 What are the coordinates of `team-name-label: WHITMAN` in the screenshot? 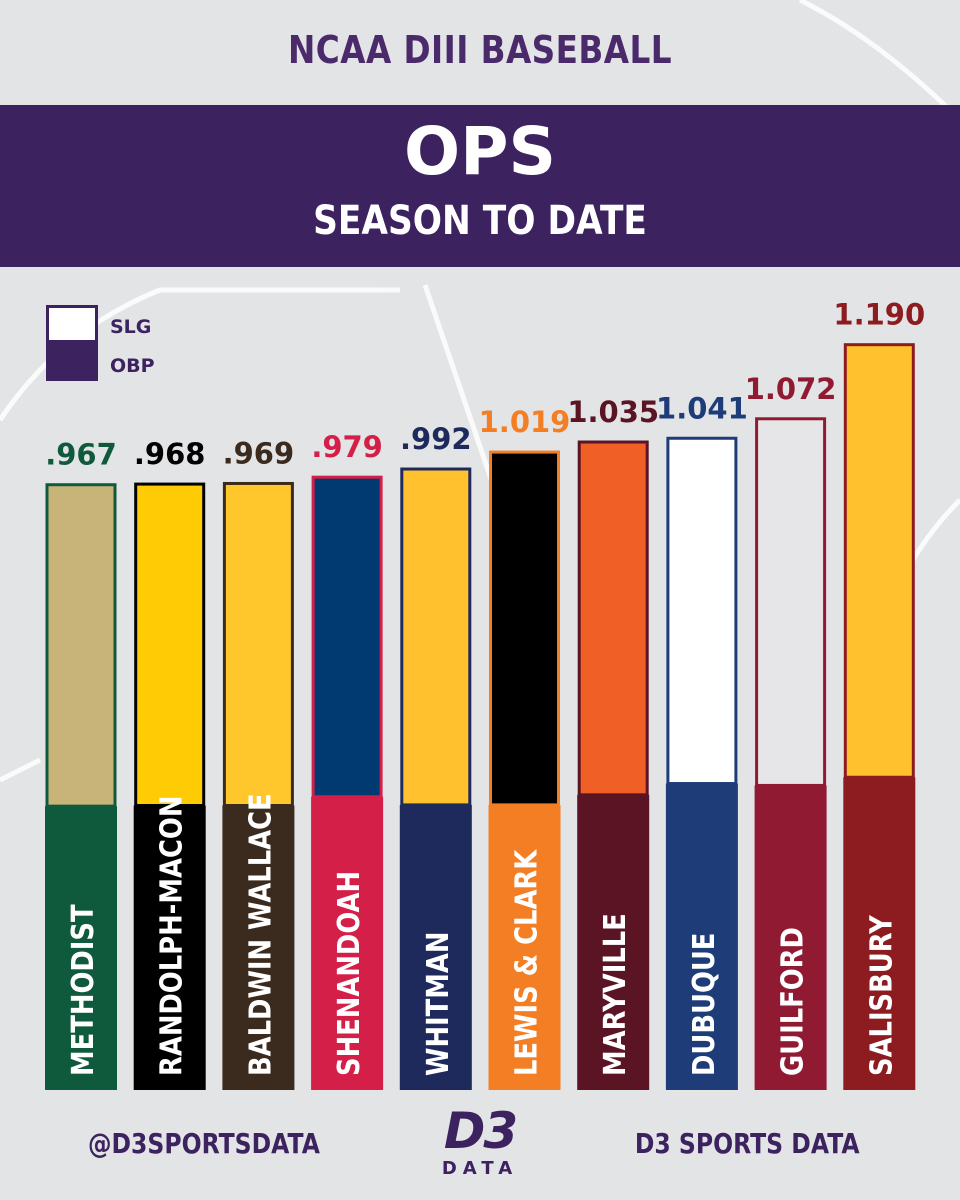 It's located at (437, 1004).